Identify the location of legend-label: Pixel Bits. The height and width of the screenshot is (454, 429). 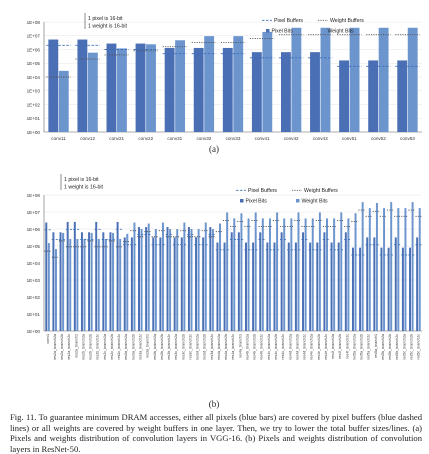
(283, 32).